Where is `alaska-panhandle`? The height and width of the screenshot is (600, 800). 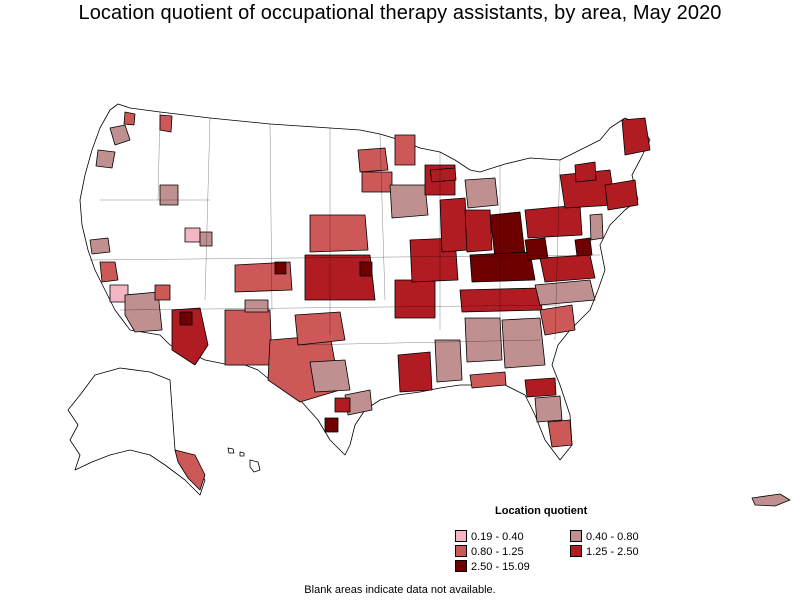 alaska-panhandle is located at coordinates (190, 470).